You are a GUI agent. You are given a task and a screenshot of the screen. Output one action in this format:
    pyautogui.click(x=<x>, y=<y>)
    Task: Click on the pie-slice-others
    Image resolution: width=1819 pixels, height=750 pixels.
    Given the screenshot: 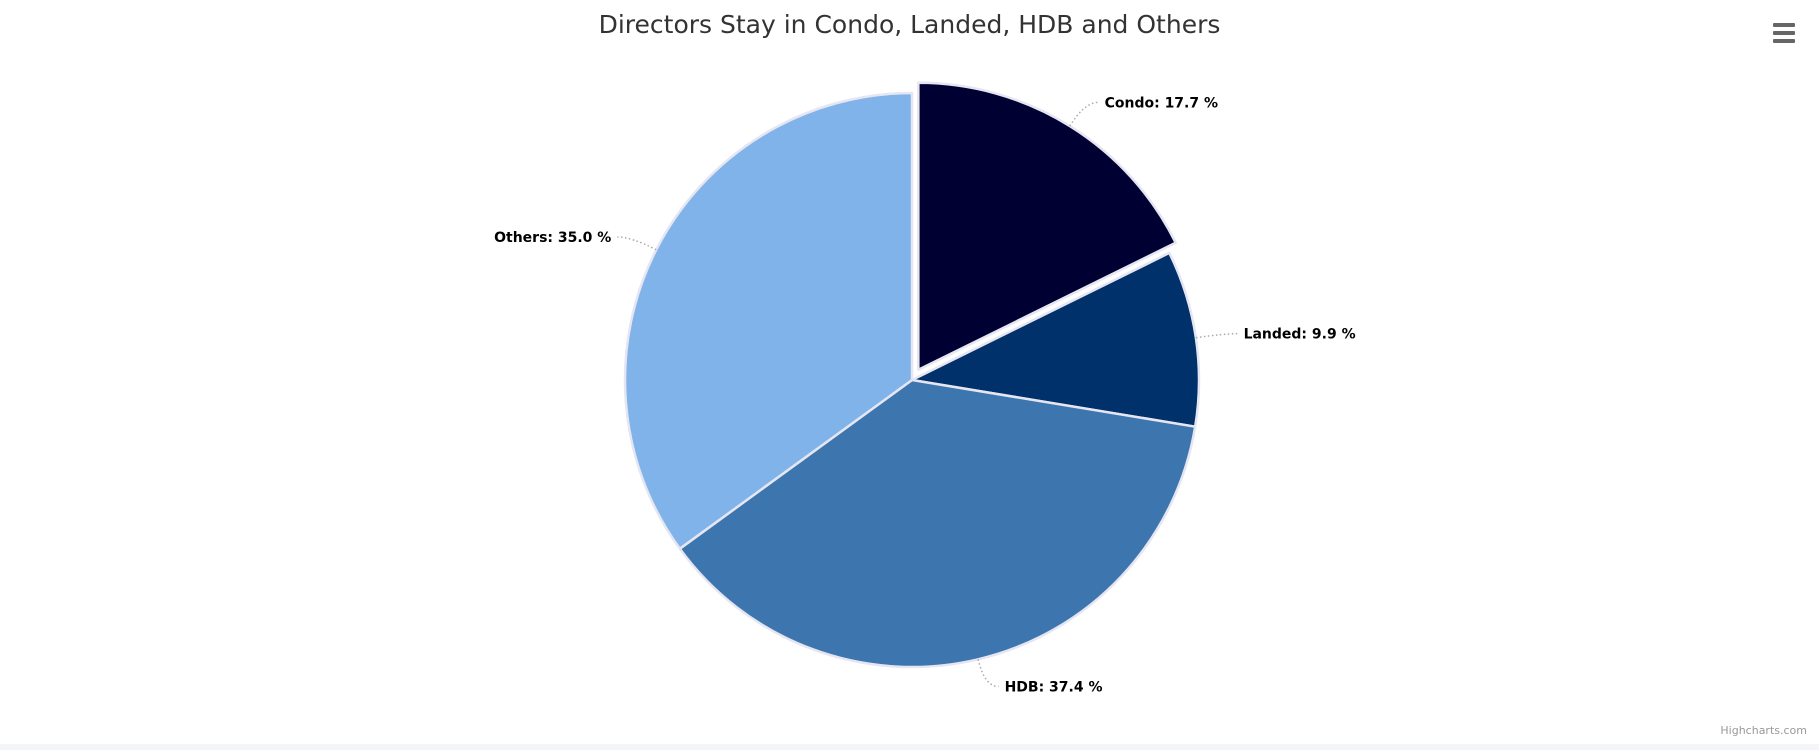 What is the action you would take?
    pyautogui.click(x=768, y=320)
    